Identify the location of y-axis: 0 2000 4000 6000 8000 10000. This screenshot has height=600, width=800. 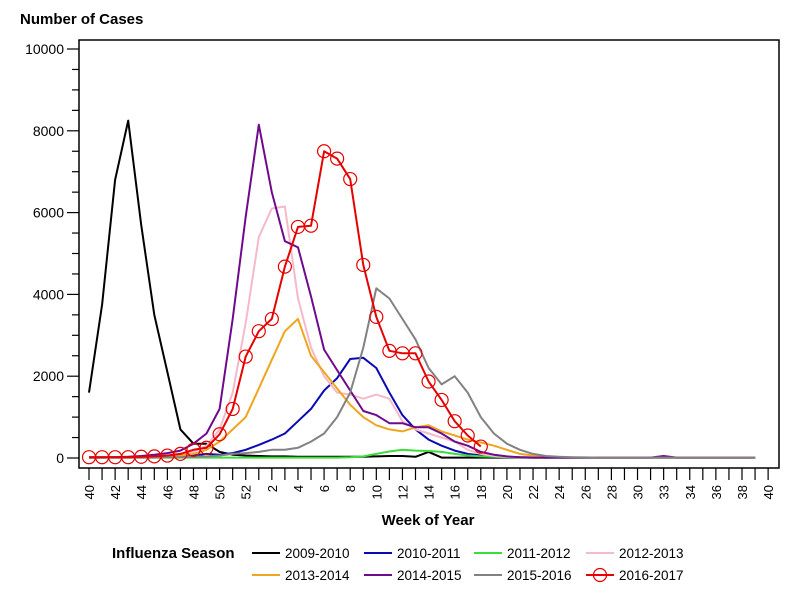
(52, 253).